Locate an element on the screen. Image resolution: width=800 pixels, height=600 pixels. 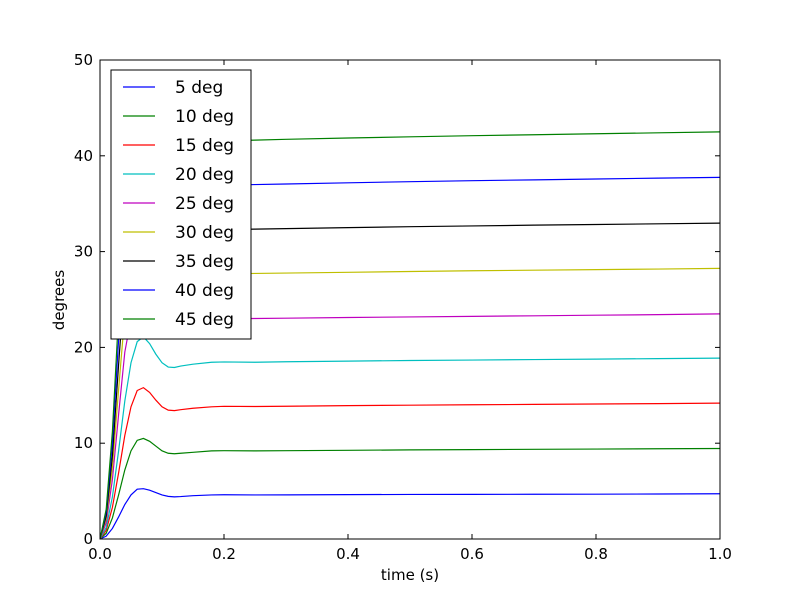
y-tick-label: 40 is located at coordinates (83, 156).